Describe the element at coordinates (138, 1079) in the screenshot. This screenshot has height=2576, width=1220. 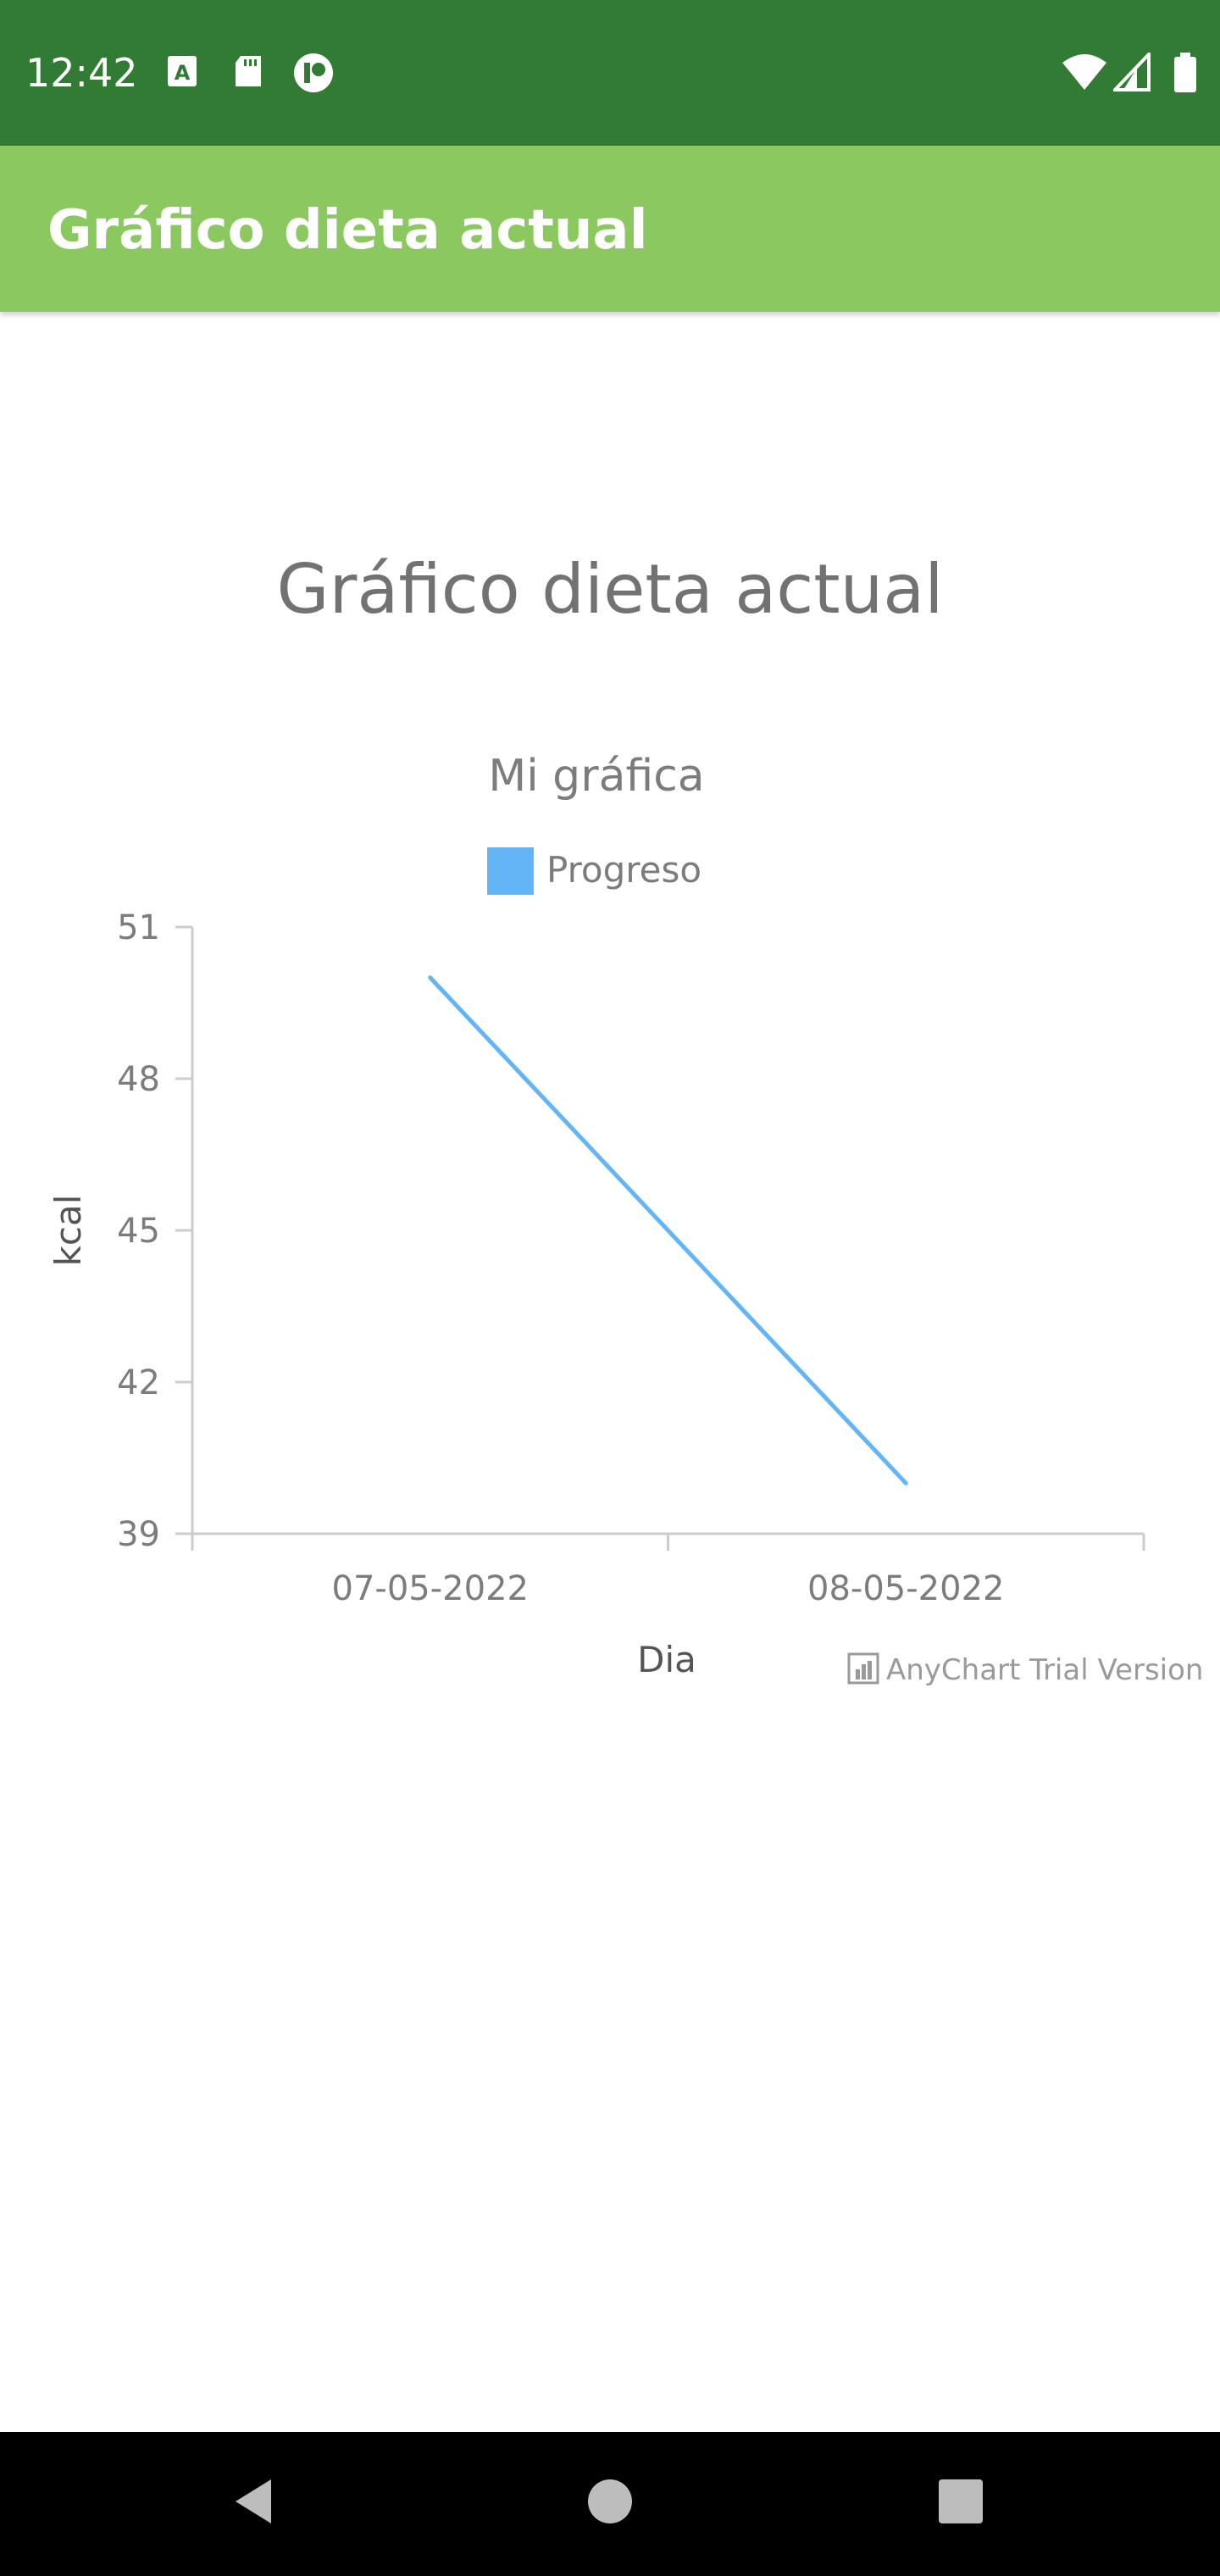
I see `y-tick-label: 48` at that location.